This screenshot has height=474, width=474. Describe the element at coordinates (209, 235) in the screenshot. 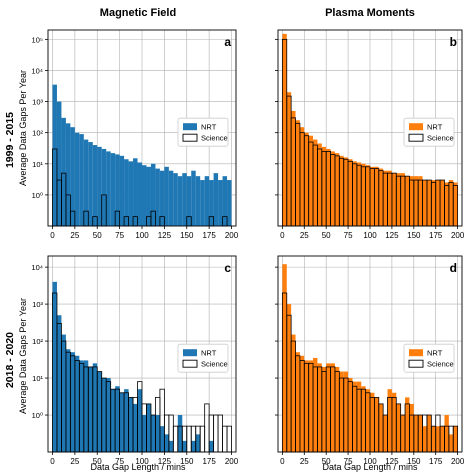

I see `x-tick-label: 175` at that location.